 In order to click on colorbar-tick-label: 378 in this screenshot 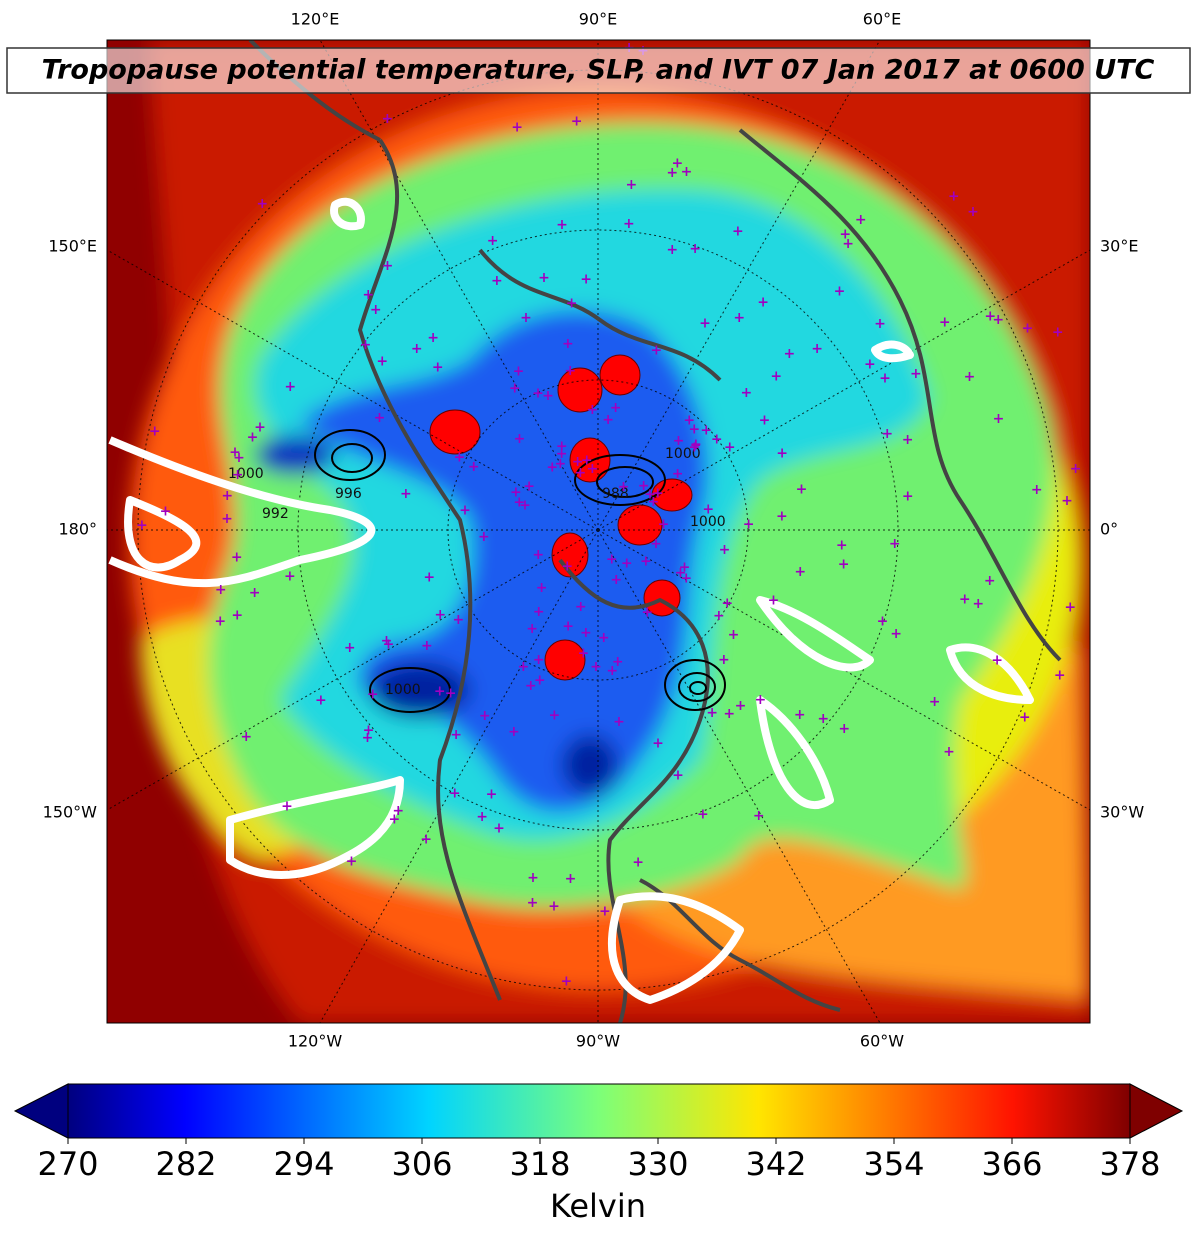, I will do `click(1129, 1164)`.